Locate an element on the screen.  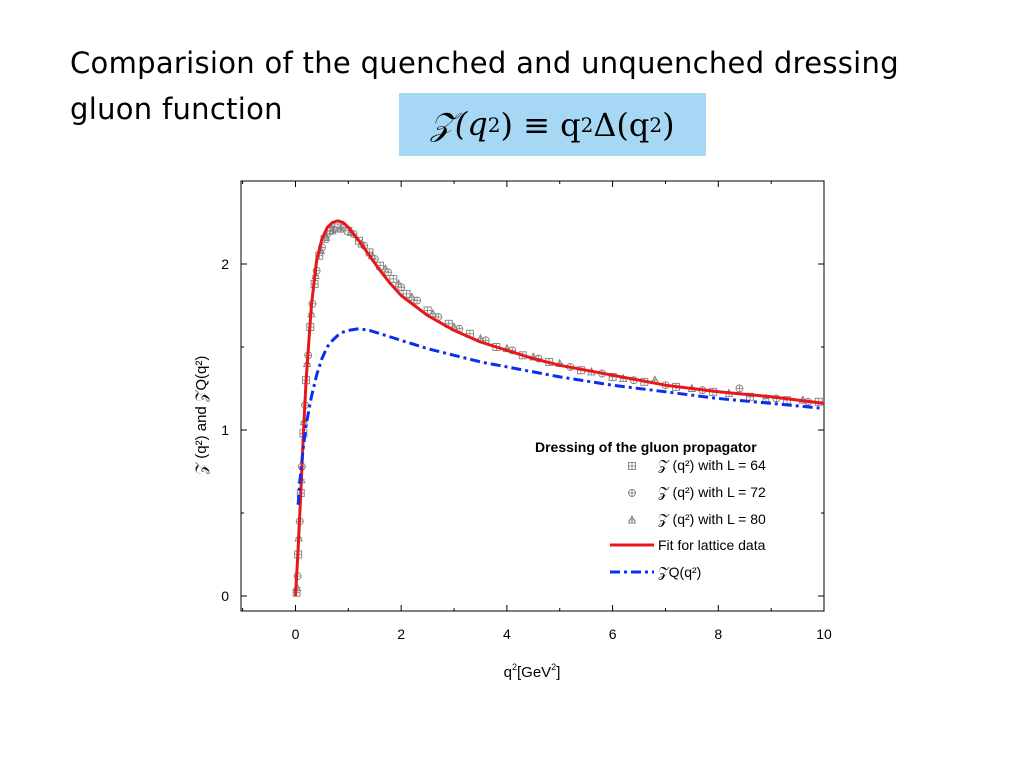
x-axis-label-rest: [GeV is located at coordinates (534, 672).